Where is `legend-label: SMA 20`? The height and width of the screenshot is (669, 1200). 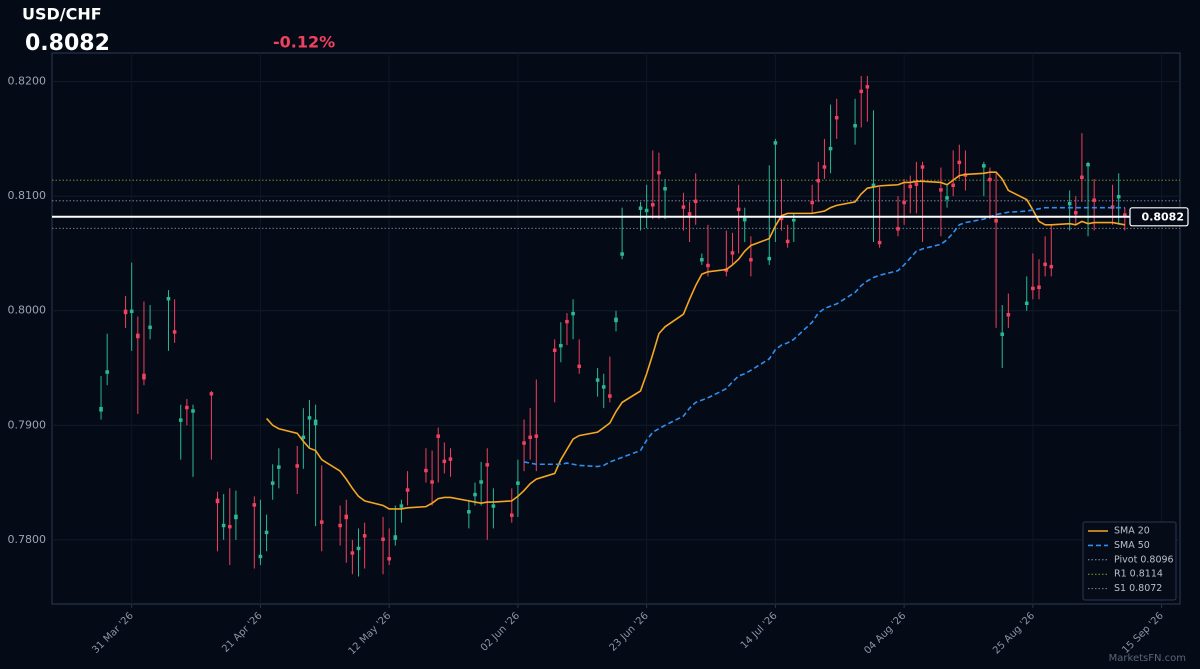 legend-label: SMA 20 is located at coordinates (1132, 531).